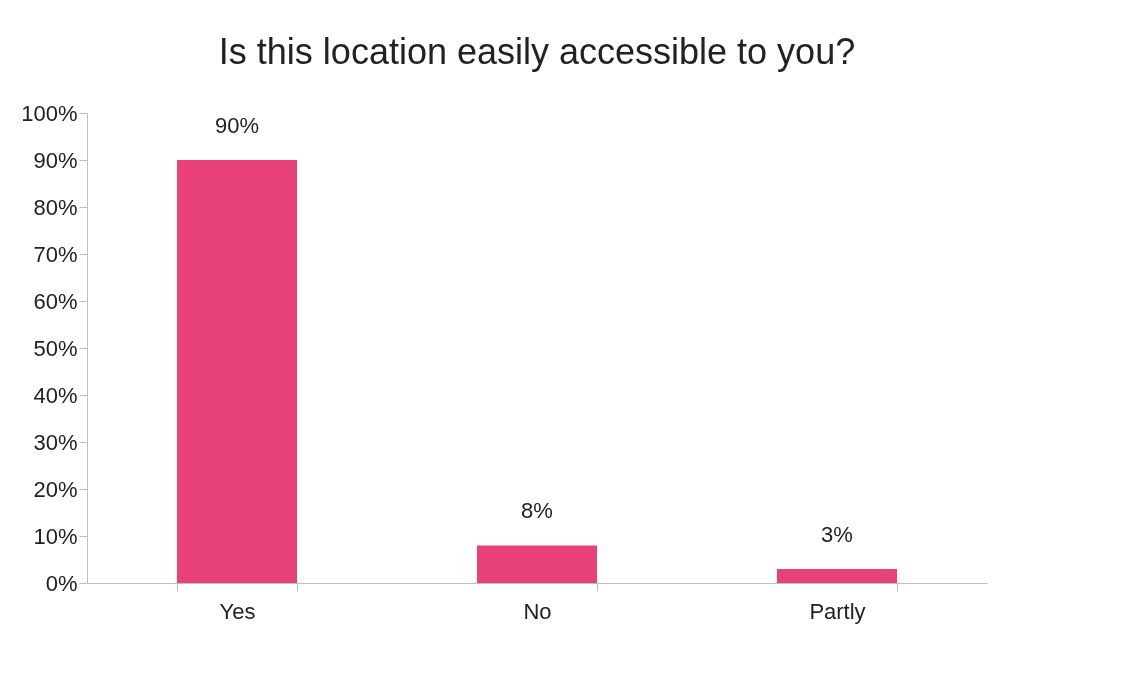  What do you see at coordinates (55, 207) in the screenshot?
I see `y-tick-label: 80%` at bounding box center [55, 207].